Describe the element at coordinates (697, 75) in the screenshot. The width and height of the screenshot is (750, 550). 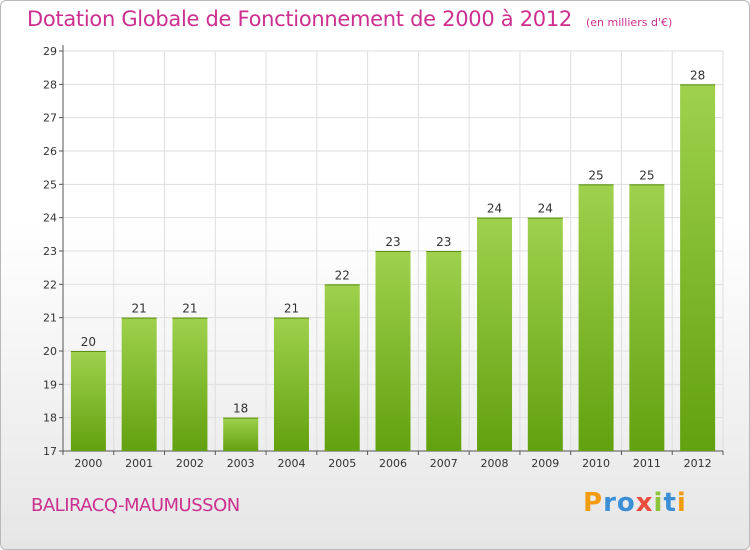
I see `bar-value-label: 28` at that location.